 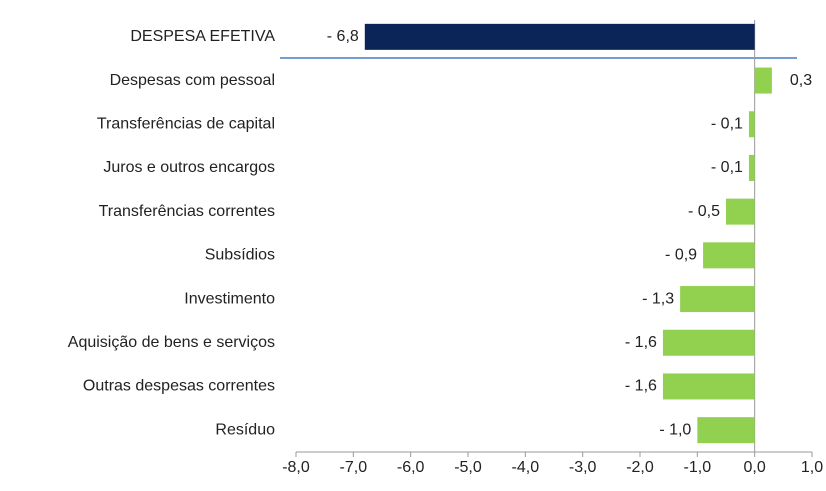 What do you see at coordinates (189, 167) in the screenshot?
I see `category-label: Juros e outros encargos` at bounding box center [189, 167].